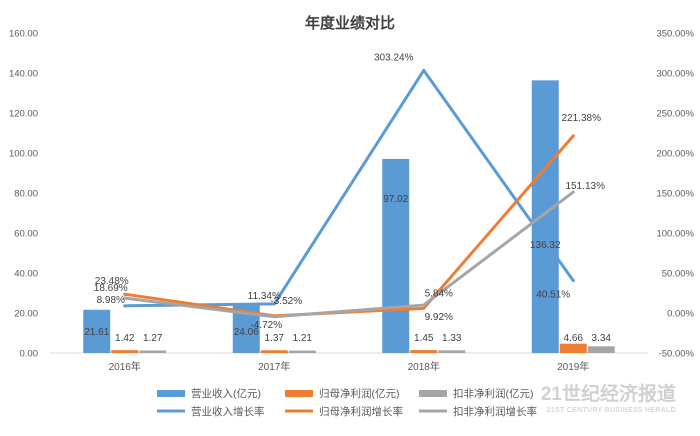 This screenshot has width=700, height=436. Describe the element at coordinates (424, 338) in the screenshot. I see `bar-data-label: 1.45` at that location.